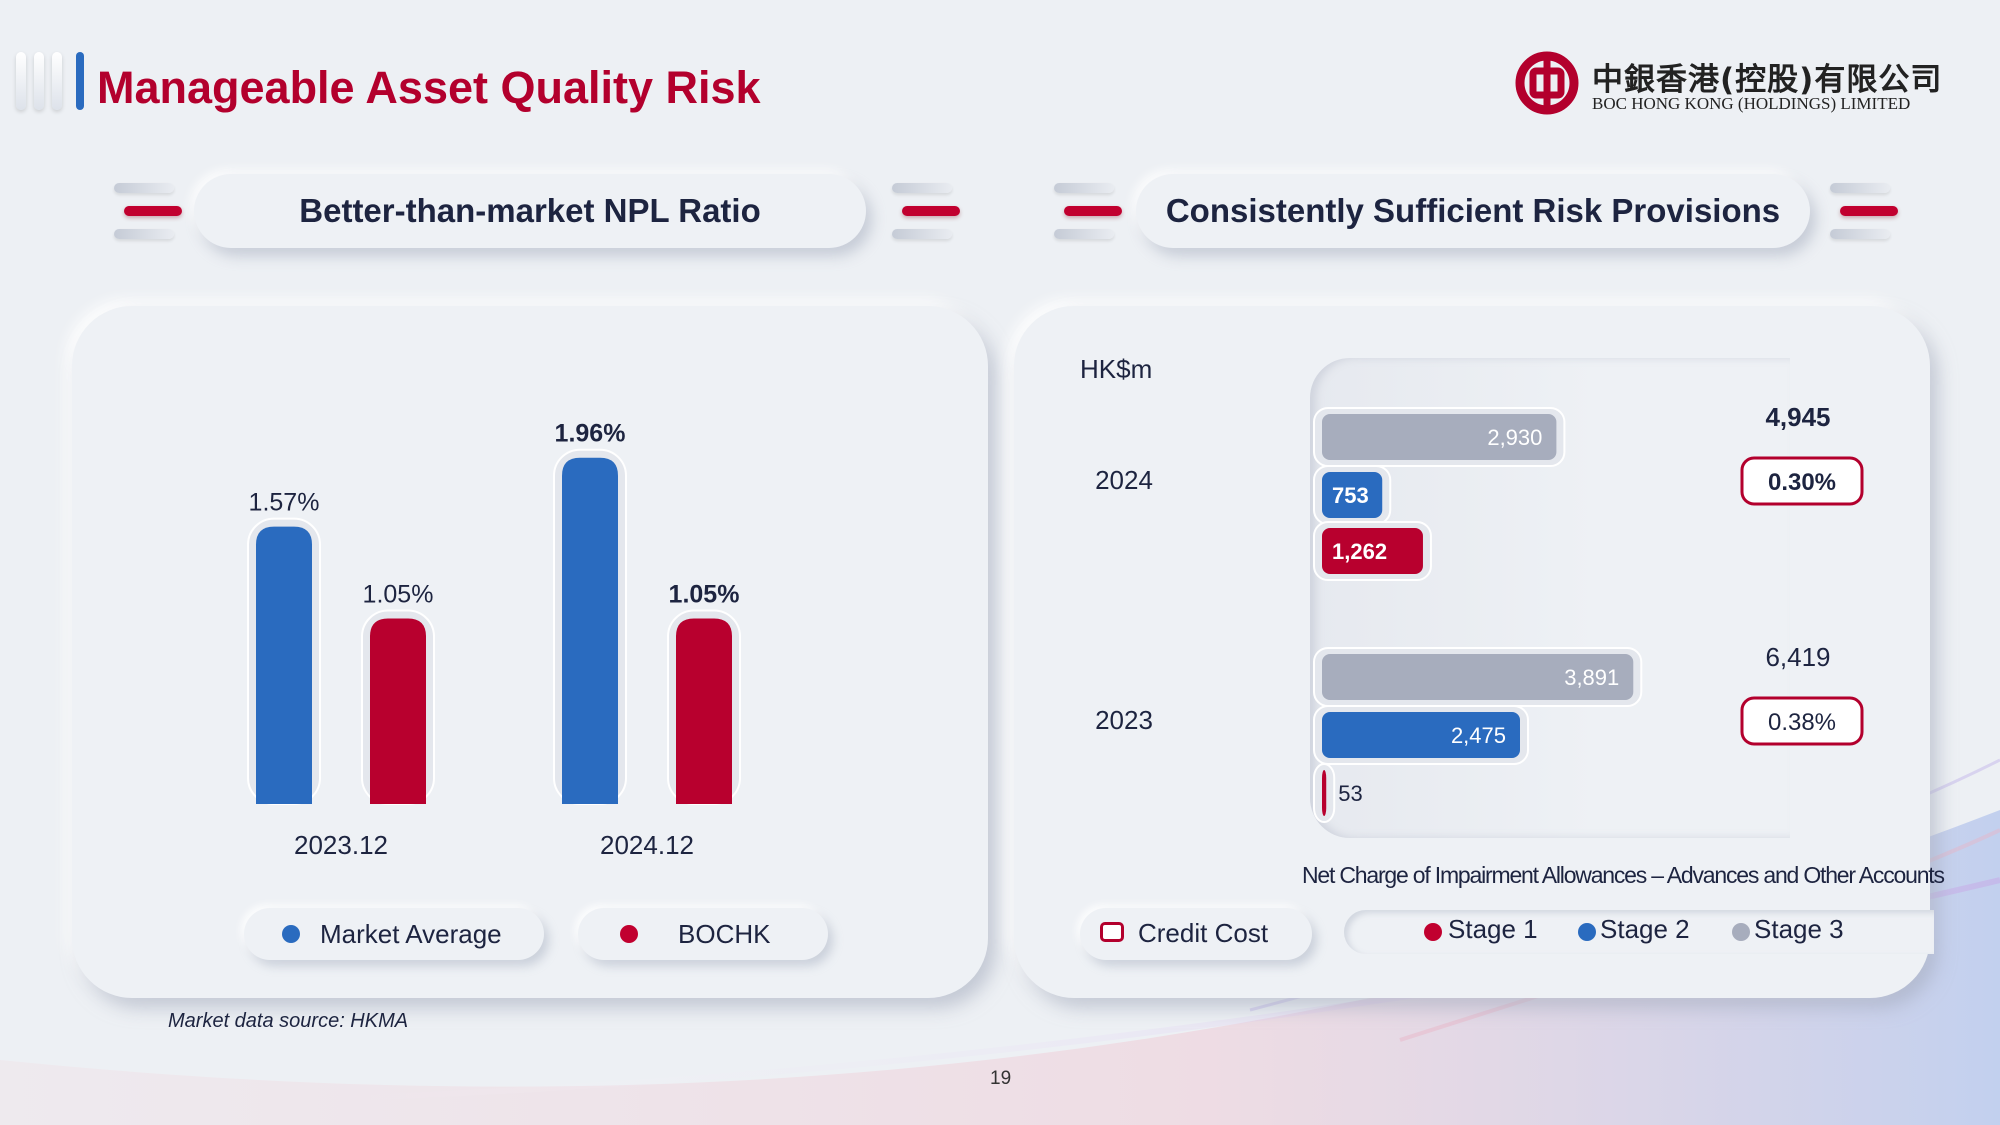  I want to click on data-label: 1,262, so click(1359, 551).